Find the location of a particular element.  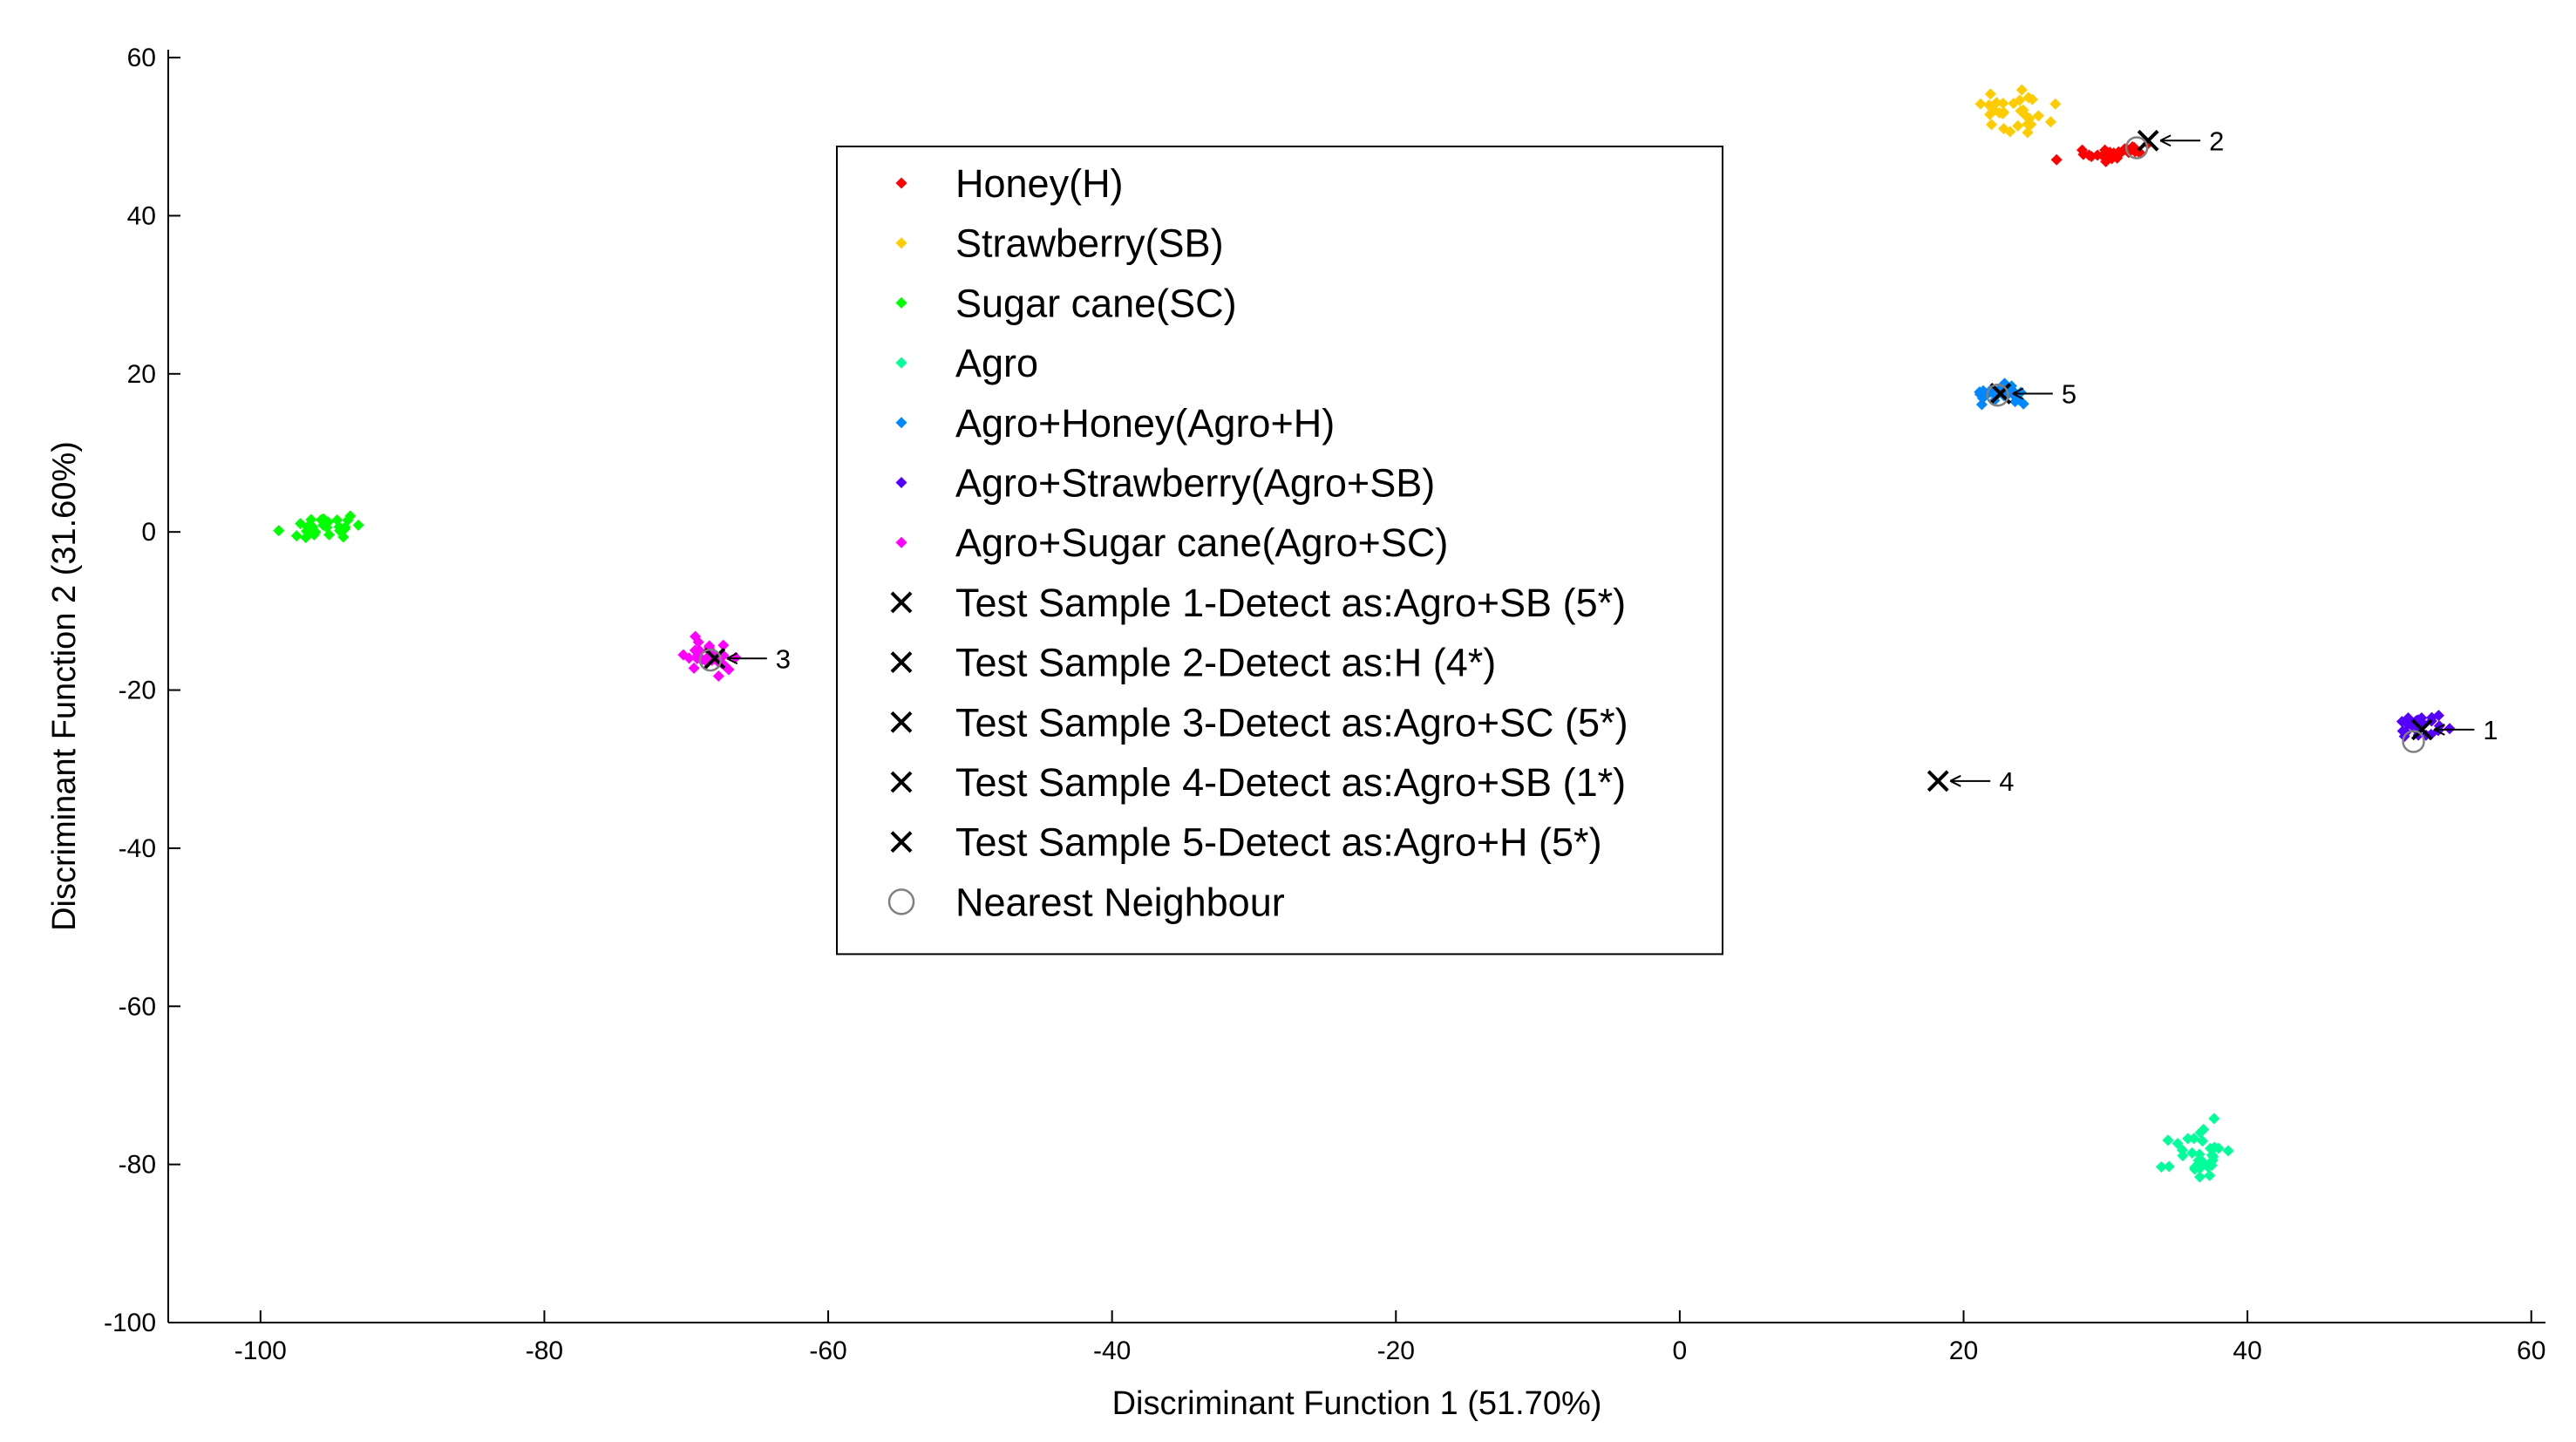

annotation-label-4: 4 is located at coordinates (2006, 781).